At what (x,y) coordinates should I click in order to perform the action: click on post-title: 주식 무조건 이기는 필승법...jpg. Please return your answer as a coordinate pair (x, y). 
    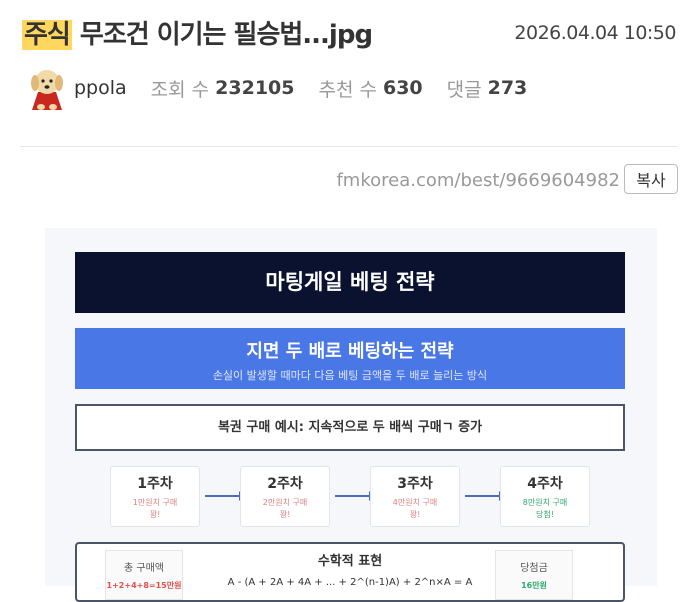
    Looking at the image, I should click on (197, 32).